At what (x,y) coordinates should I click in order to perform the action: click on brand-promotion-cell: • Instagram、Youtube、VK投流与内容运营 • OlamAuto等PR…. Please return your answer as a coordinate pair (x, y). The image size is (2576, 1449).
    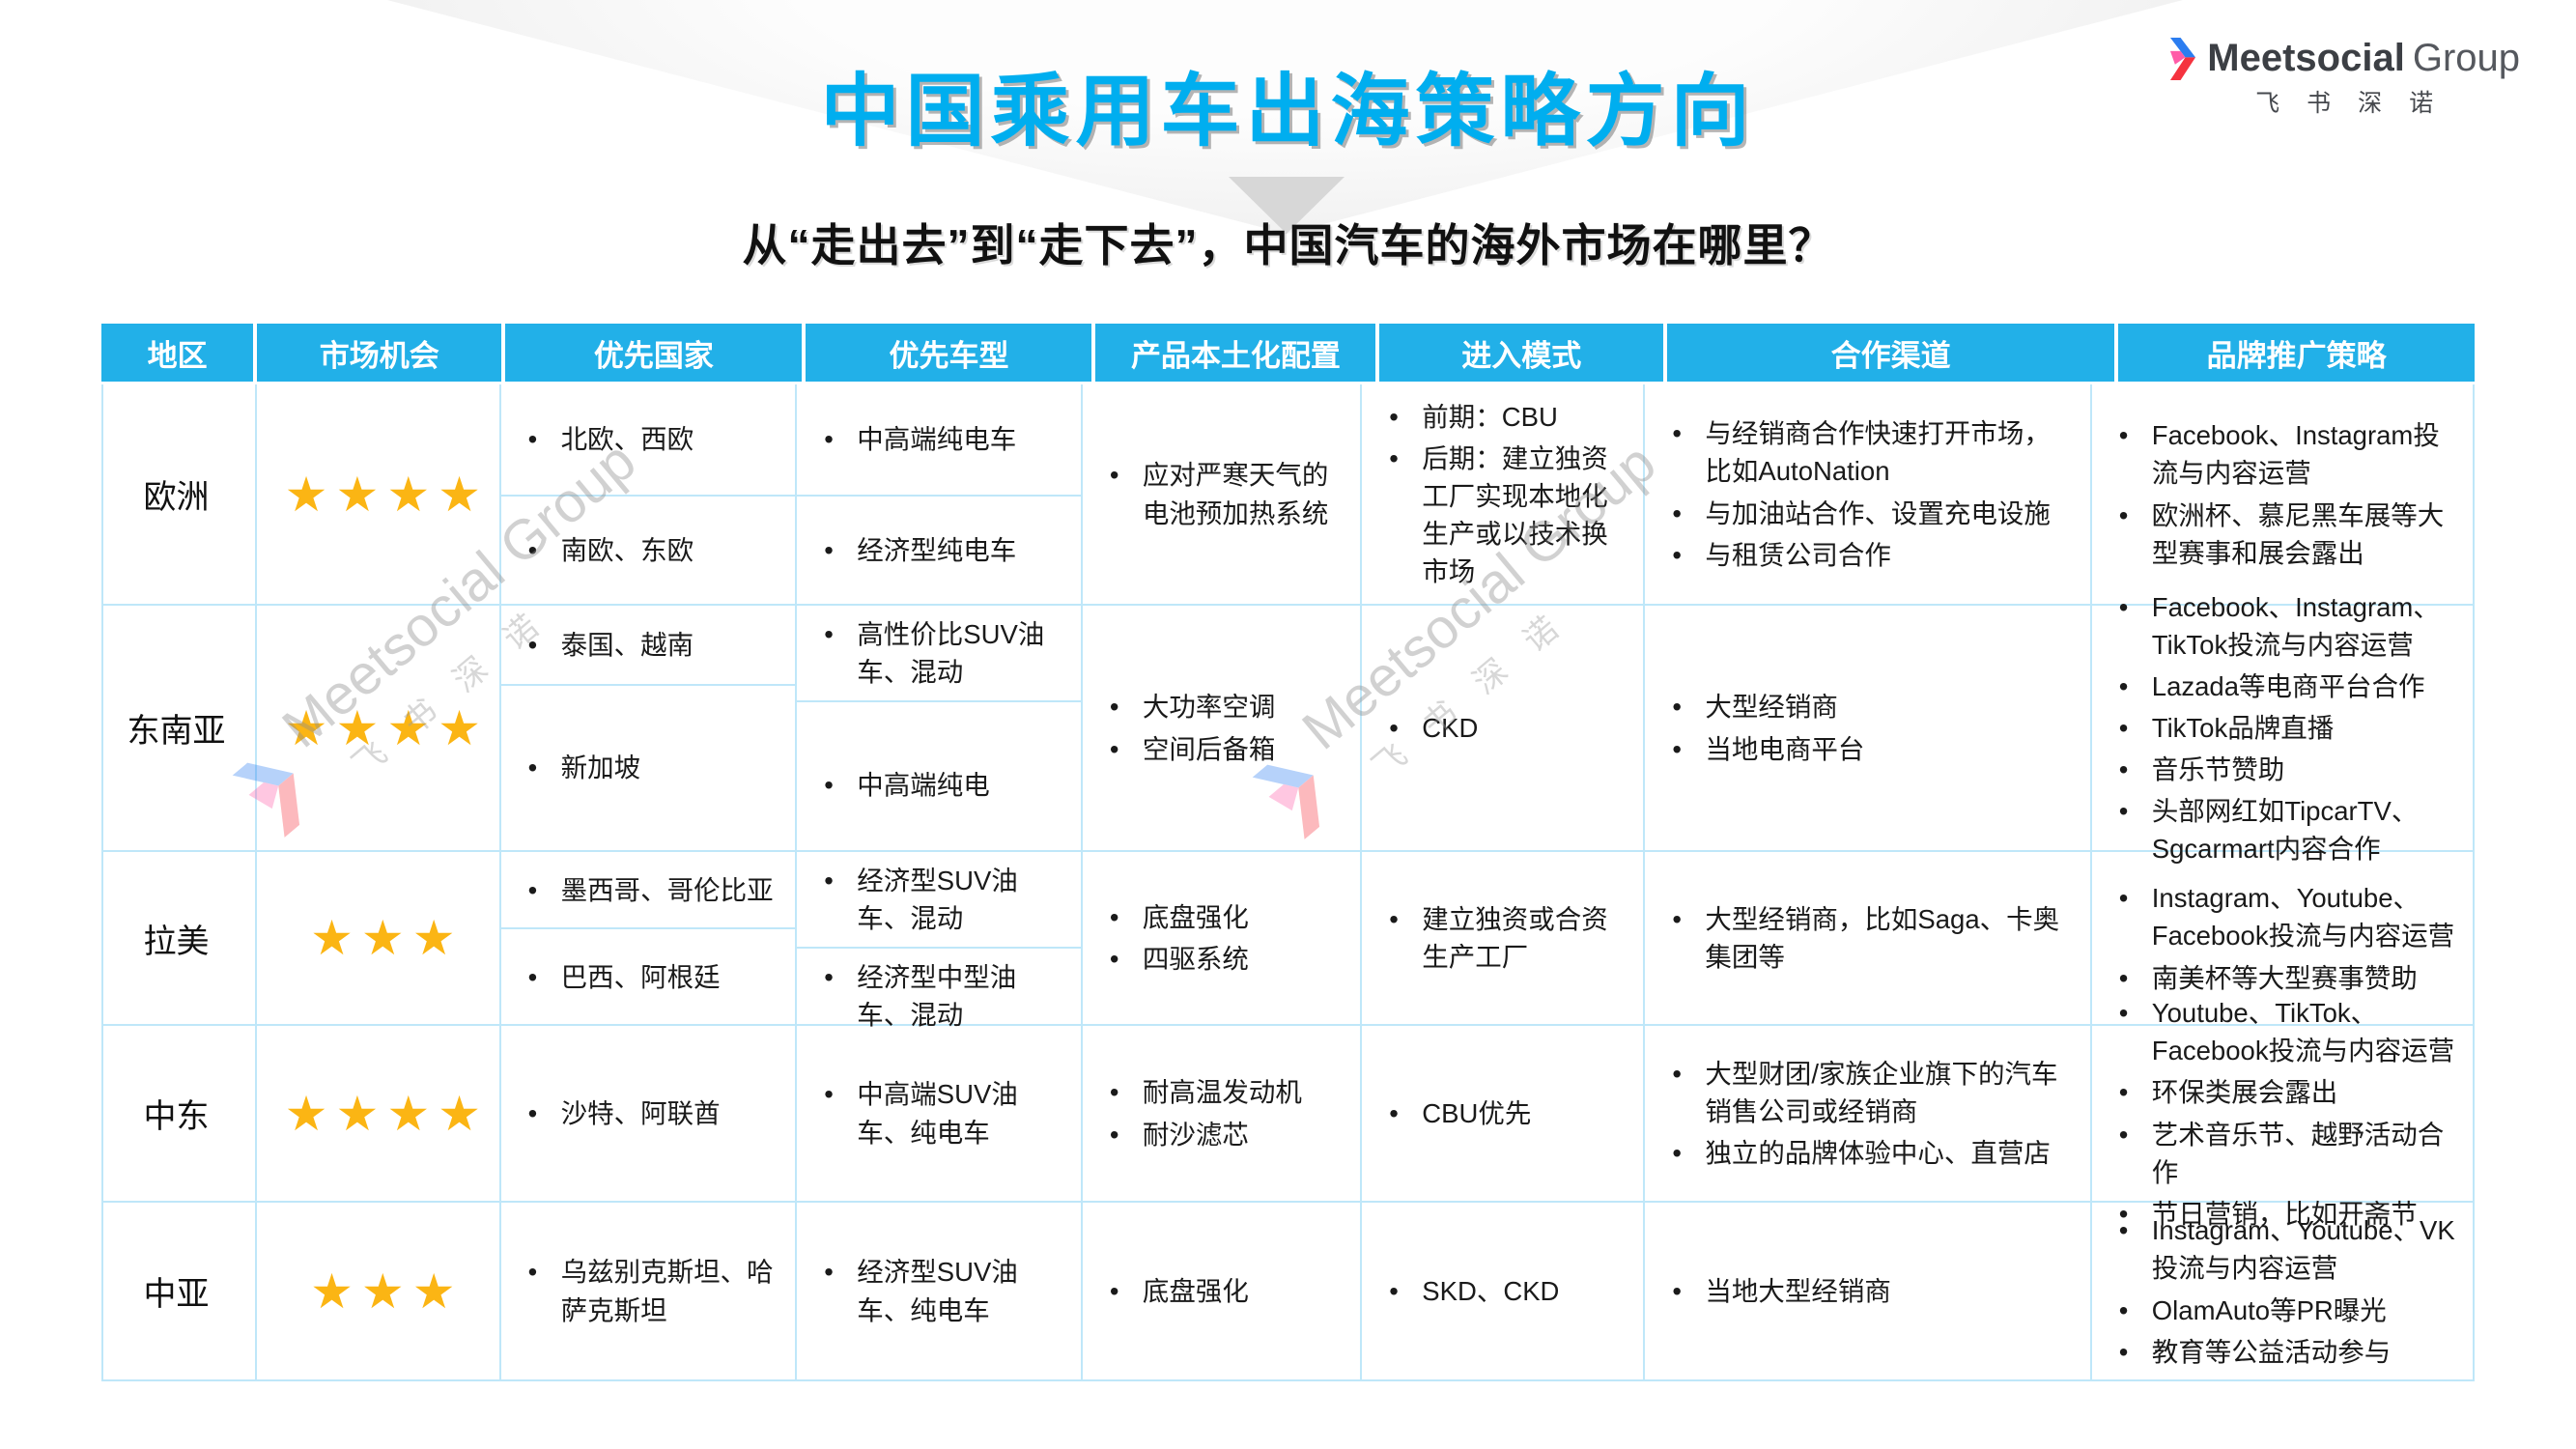
    Looking at the image, I should click on (2281, 1291).